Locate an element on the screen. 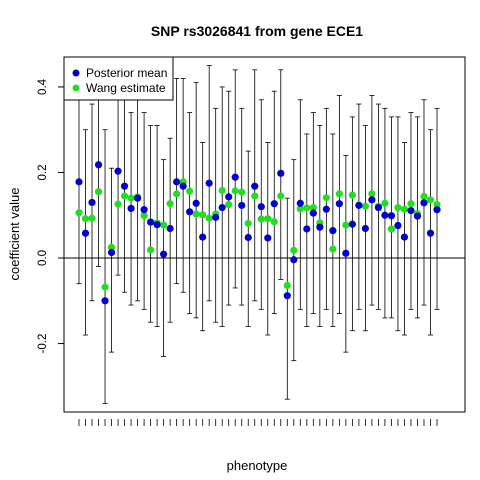  x-axis-label: phenotype is located at coordinates (257, 465).